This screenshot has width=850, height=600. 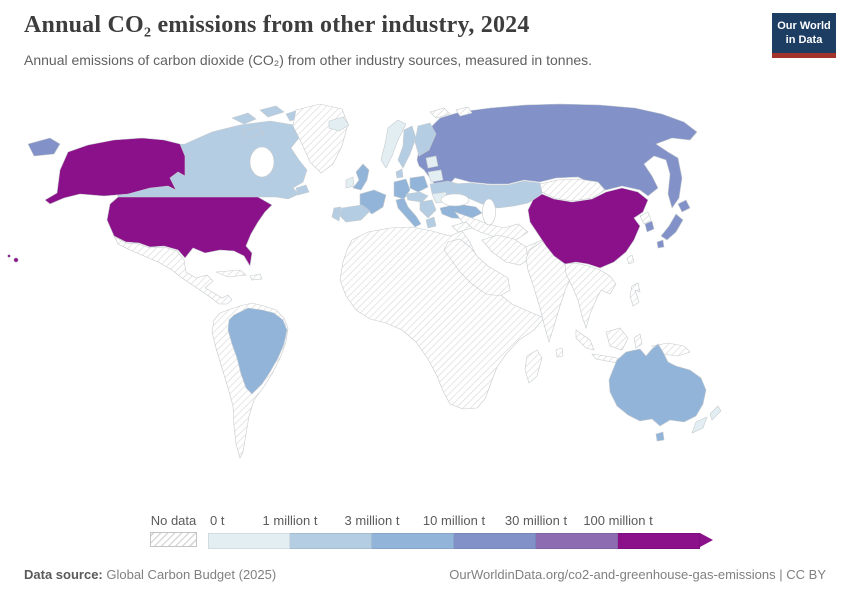 What do you see at coordinates (44, 147) in the screenshot?
I see `map-region-chukotka` at bounding box center [44, 147].